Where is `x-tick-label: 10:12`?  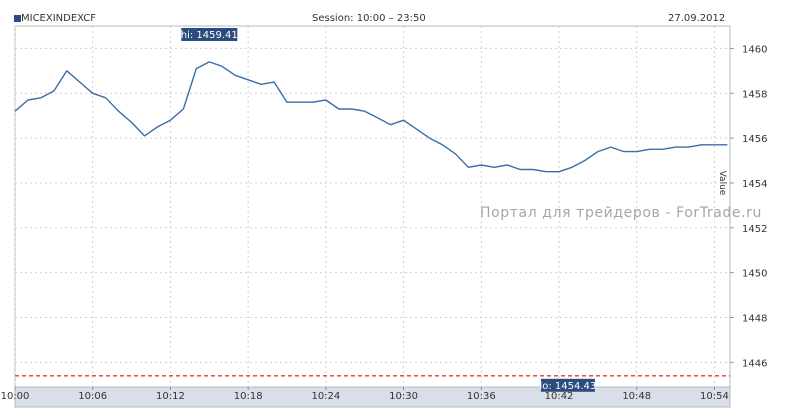 x-tick-label: 10:12 is located at coordinates (170, 396).